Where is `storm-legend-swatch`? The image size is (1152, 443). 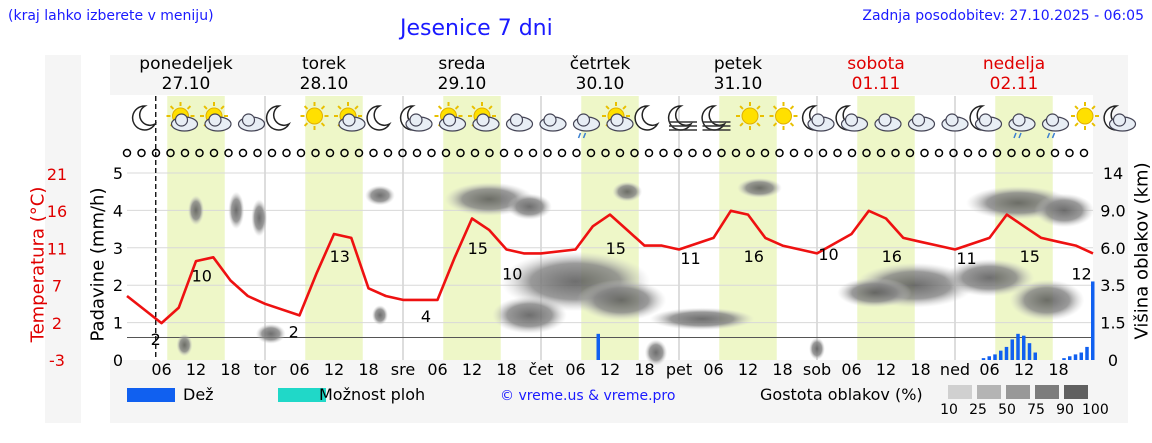
storm-legend-swatch is located at coordinates (302, 395).